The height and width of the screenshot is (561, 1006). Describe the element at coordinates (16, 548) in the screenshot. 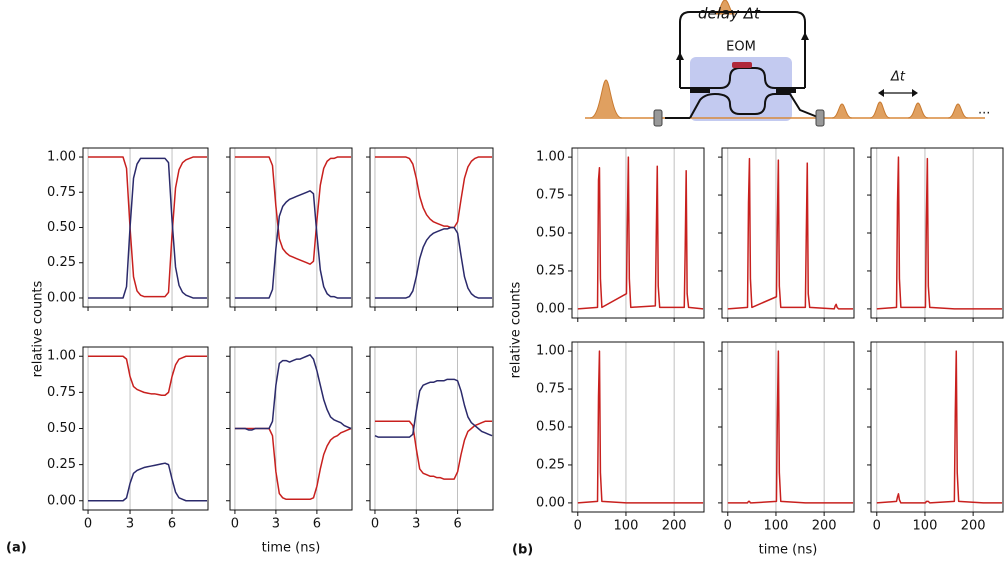

I see `panel-label: (a)` at that location.